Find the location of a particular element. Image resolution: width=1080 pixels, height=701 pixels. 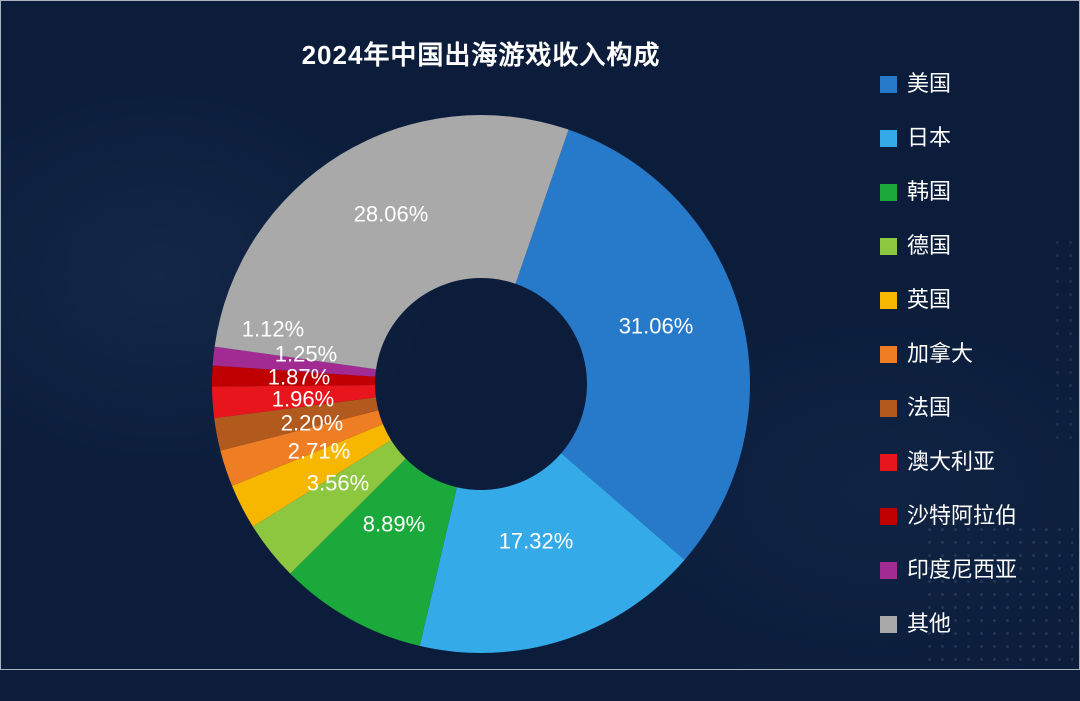

slice-data-label-10: 28.06% is located at coordinates (391, 214).